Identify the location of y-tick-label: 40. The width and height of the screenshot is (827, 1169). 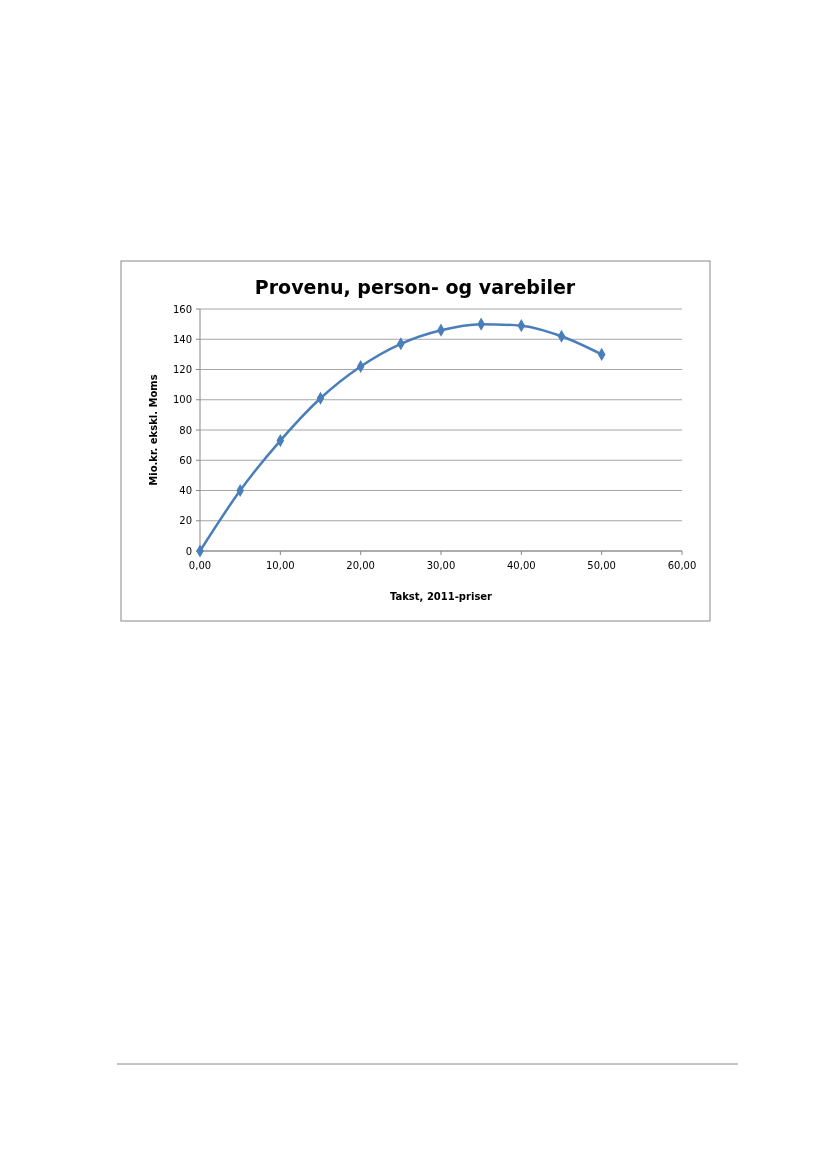
(185, 490).